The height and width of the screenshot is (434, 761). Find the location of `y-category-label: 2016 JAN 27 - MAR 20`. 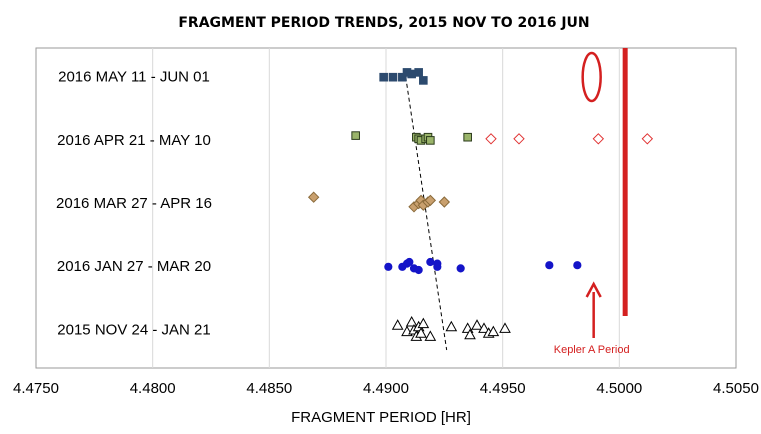

y-category-label: 2016 JAN 27 - MAR 20 is located at coordinates (134, 266).